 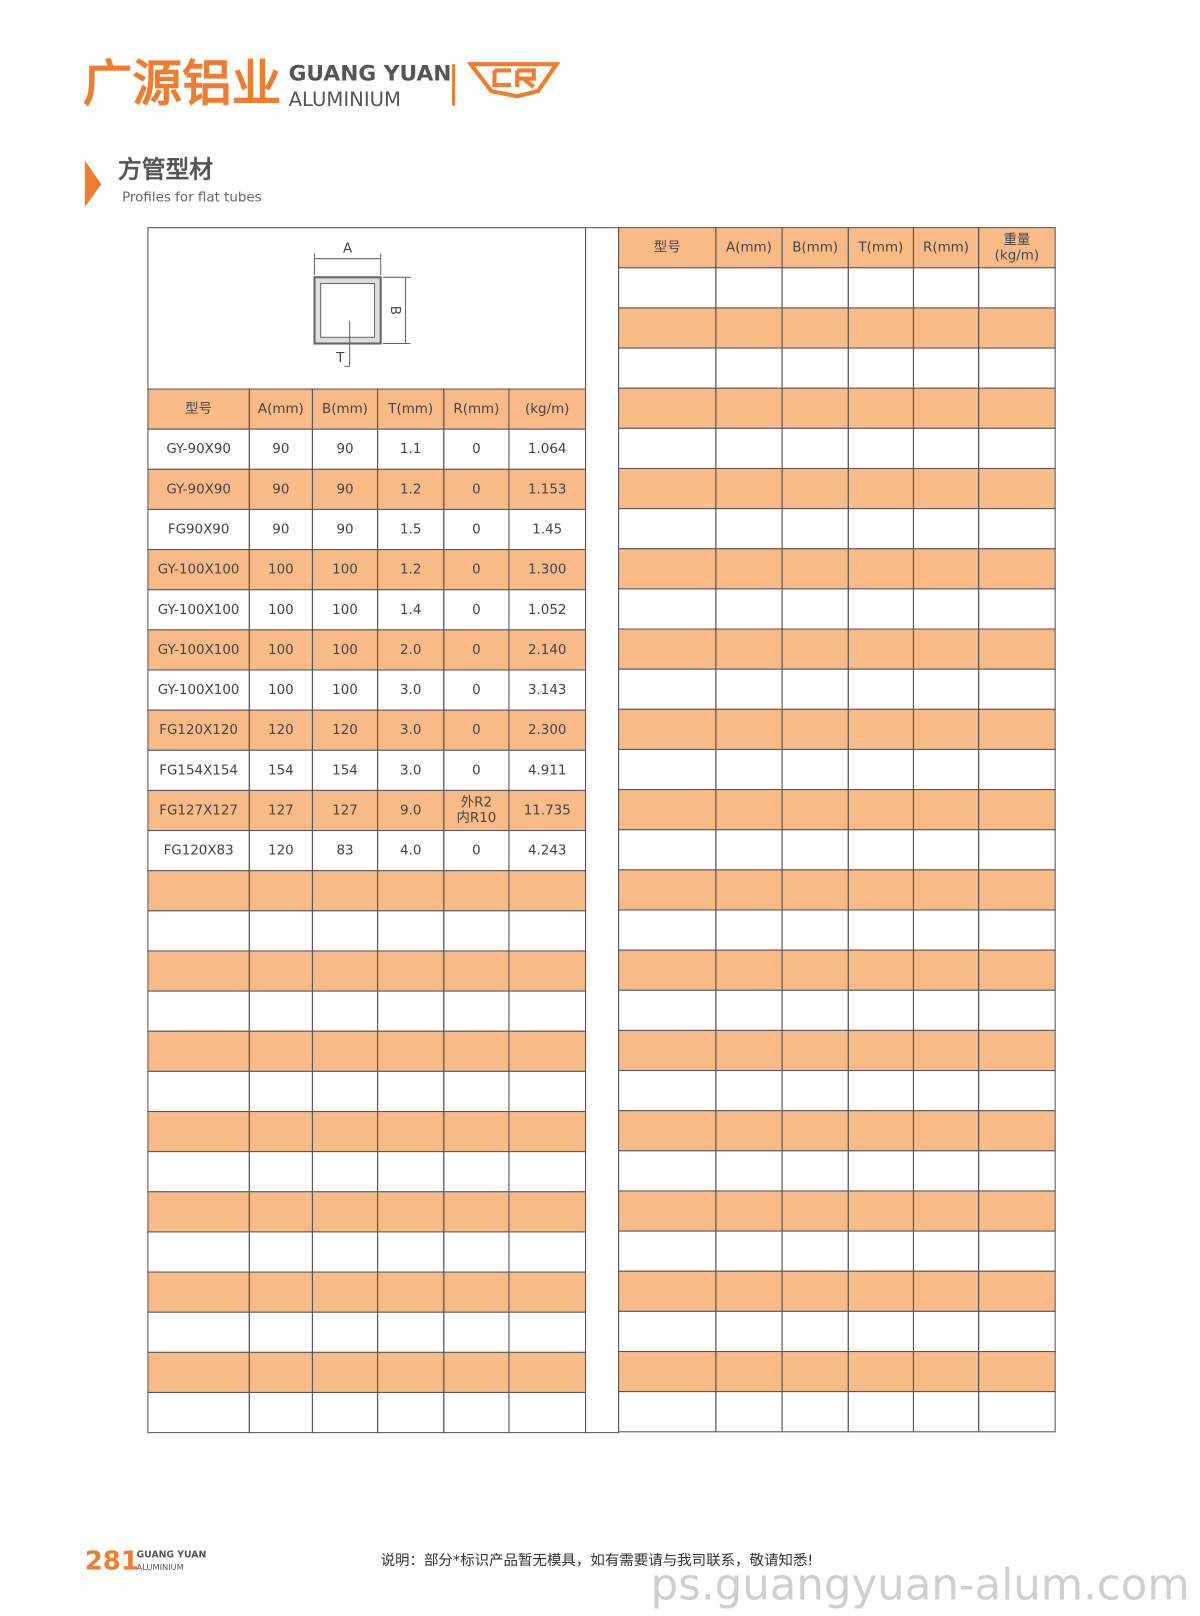 What do you see at coordinates (198, 730) in the screenshot?
I see `table-cell: FG120X120` at bounding box center [198, 730].